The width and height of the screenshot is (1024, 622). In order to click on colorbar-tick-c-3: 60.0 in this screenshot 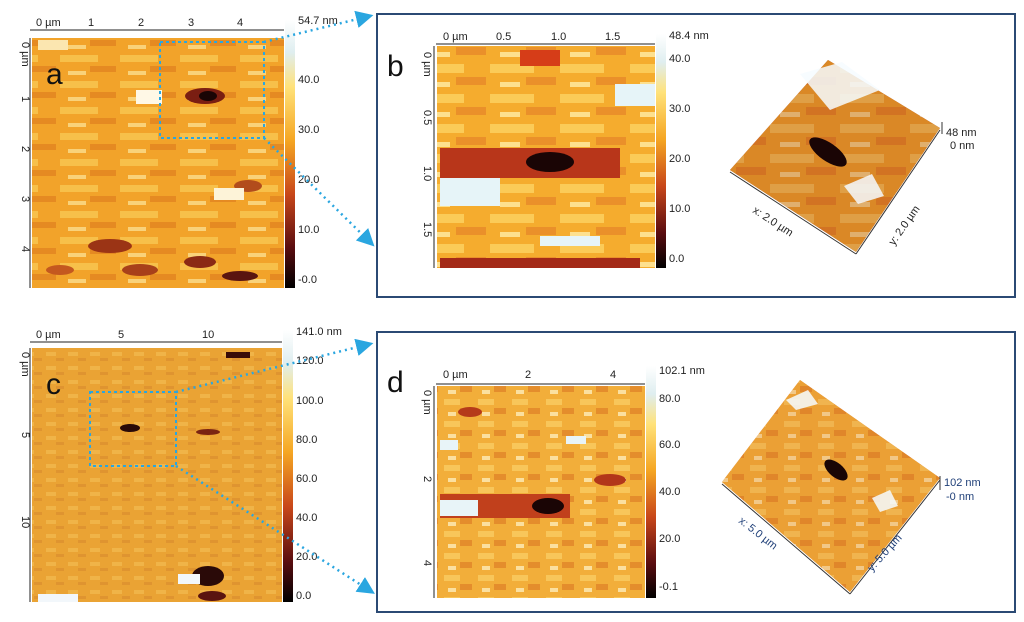, I will do `click(306, 479)`.